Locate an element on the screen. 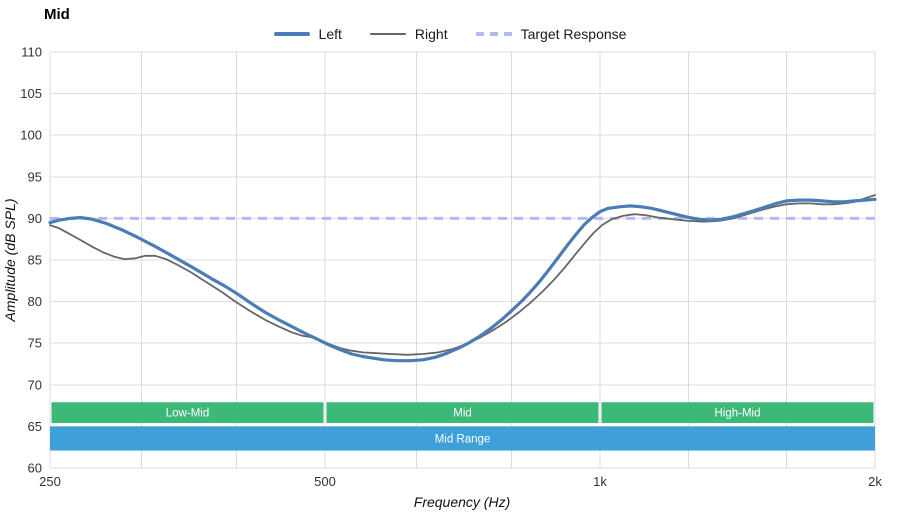  x-tick-label: 2k is located at coordinates (875, 481).